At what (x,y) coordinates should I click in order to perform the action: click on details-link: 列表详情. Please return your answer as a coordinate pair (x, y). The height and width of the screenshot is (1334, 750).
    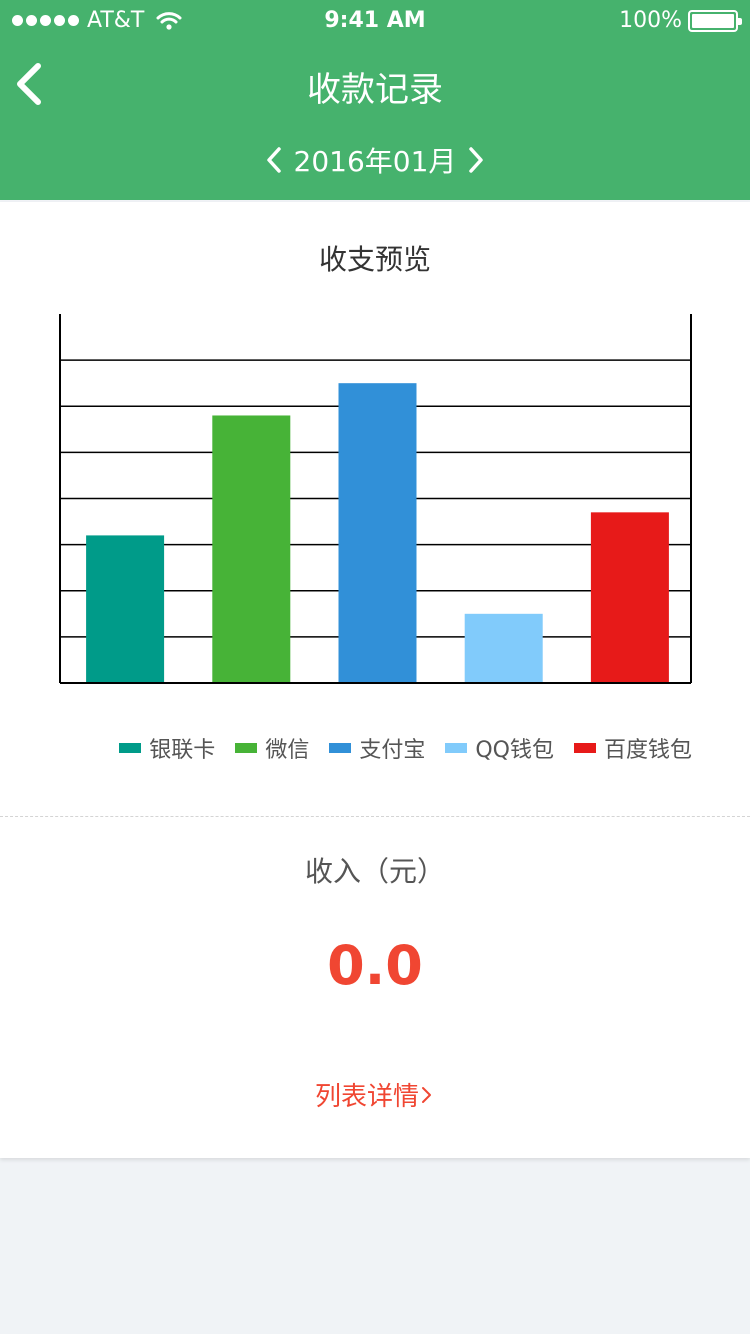
    Looking at the image, I should click on (375, 1094).